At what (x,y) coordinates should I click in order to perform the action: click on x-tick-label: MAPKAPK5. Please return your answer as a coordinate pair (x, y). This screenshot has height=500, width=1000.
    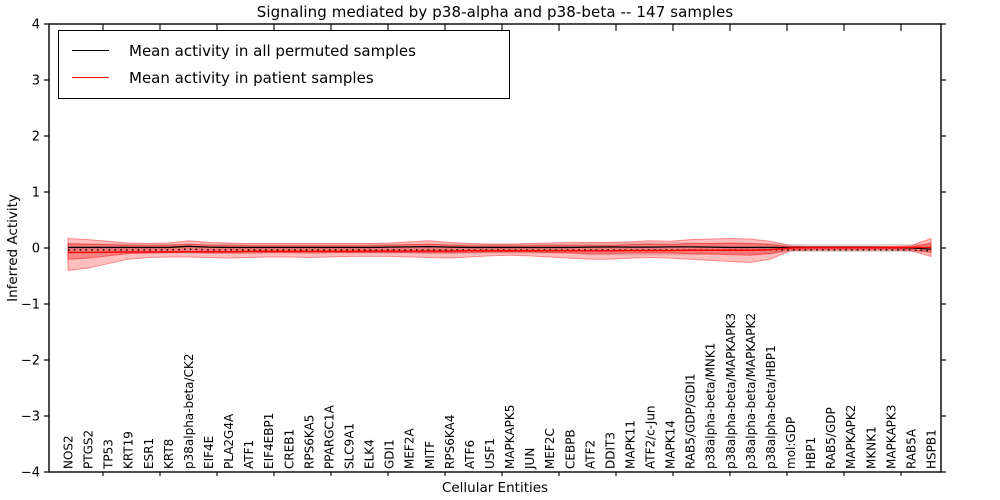
    Looking at the image, I should click on (510, 437).